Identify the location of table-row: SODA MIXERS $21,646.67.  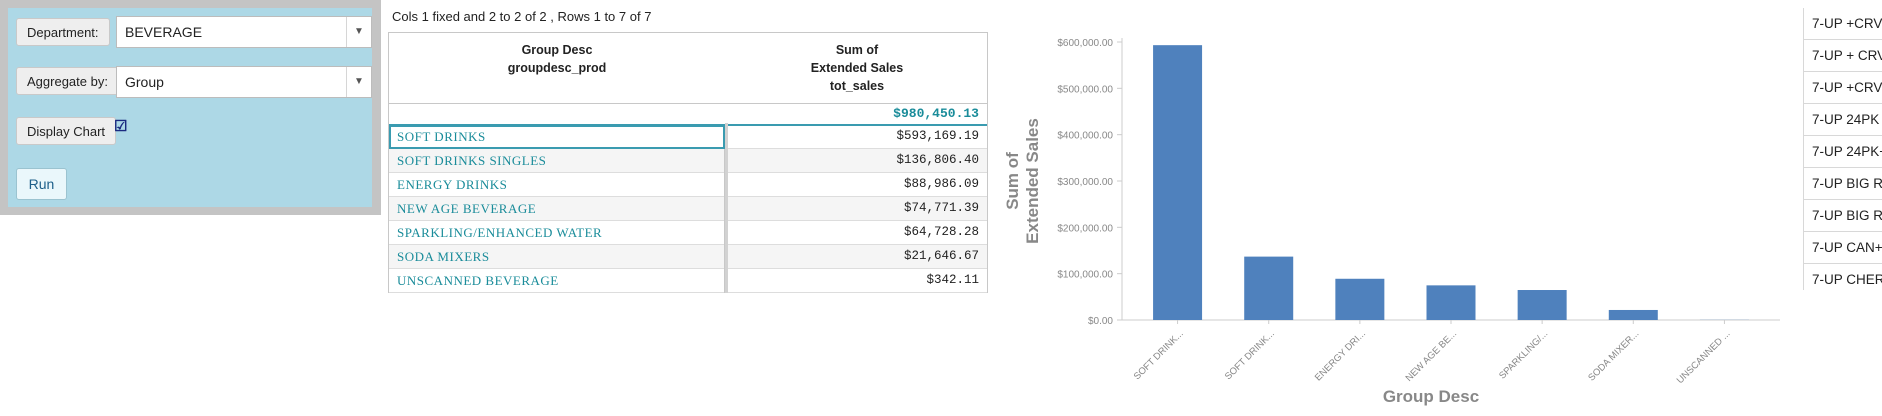
(688, 257).